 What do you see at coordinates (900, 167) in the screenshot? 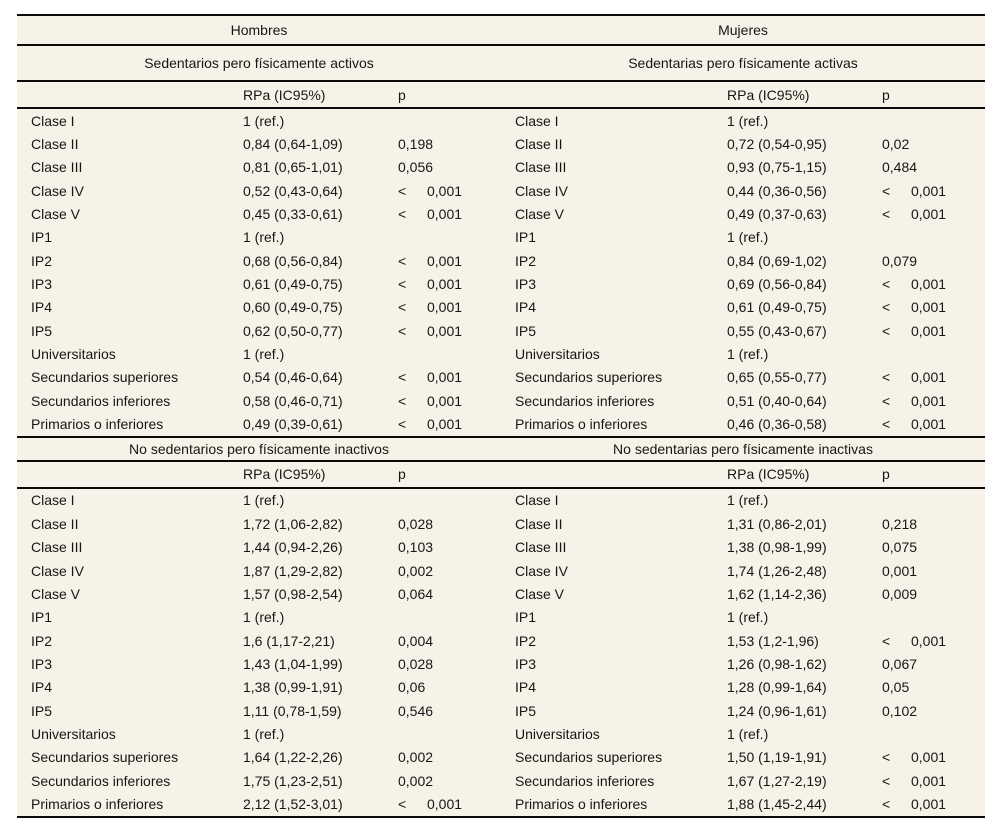
I see `p-value: 0,484` at bounding box center [900, 167].